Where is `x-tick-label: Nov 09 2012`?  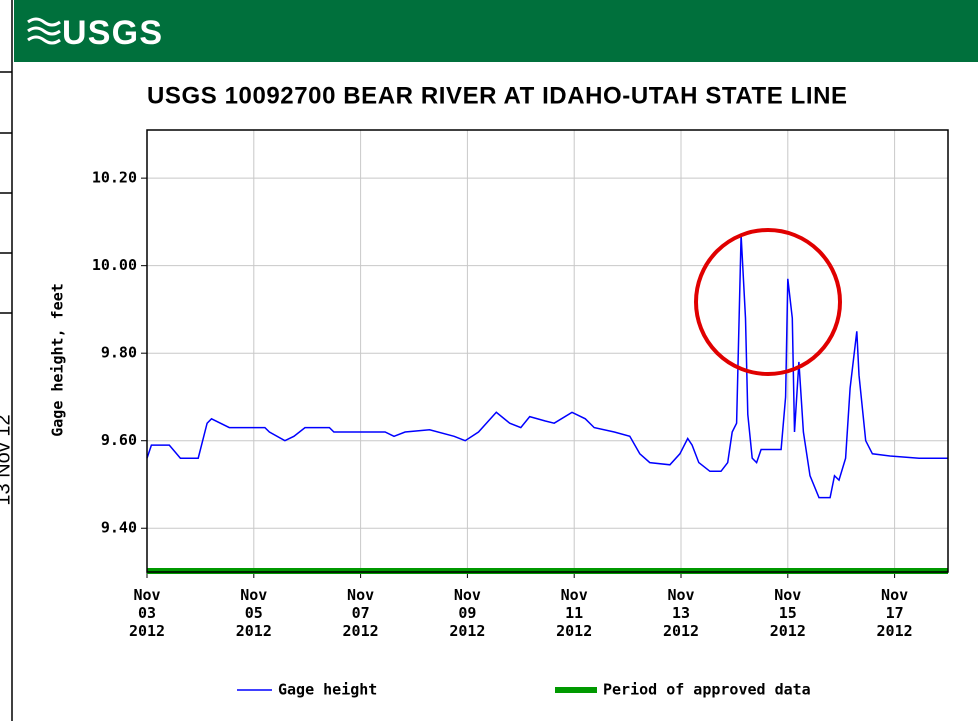 x-tick-label: Nov 09 2012 is located at coordinates (467, 613).